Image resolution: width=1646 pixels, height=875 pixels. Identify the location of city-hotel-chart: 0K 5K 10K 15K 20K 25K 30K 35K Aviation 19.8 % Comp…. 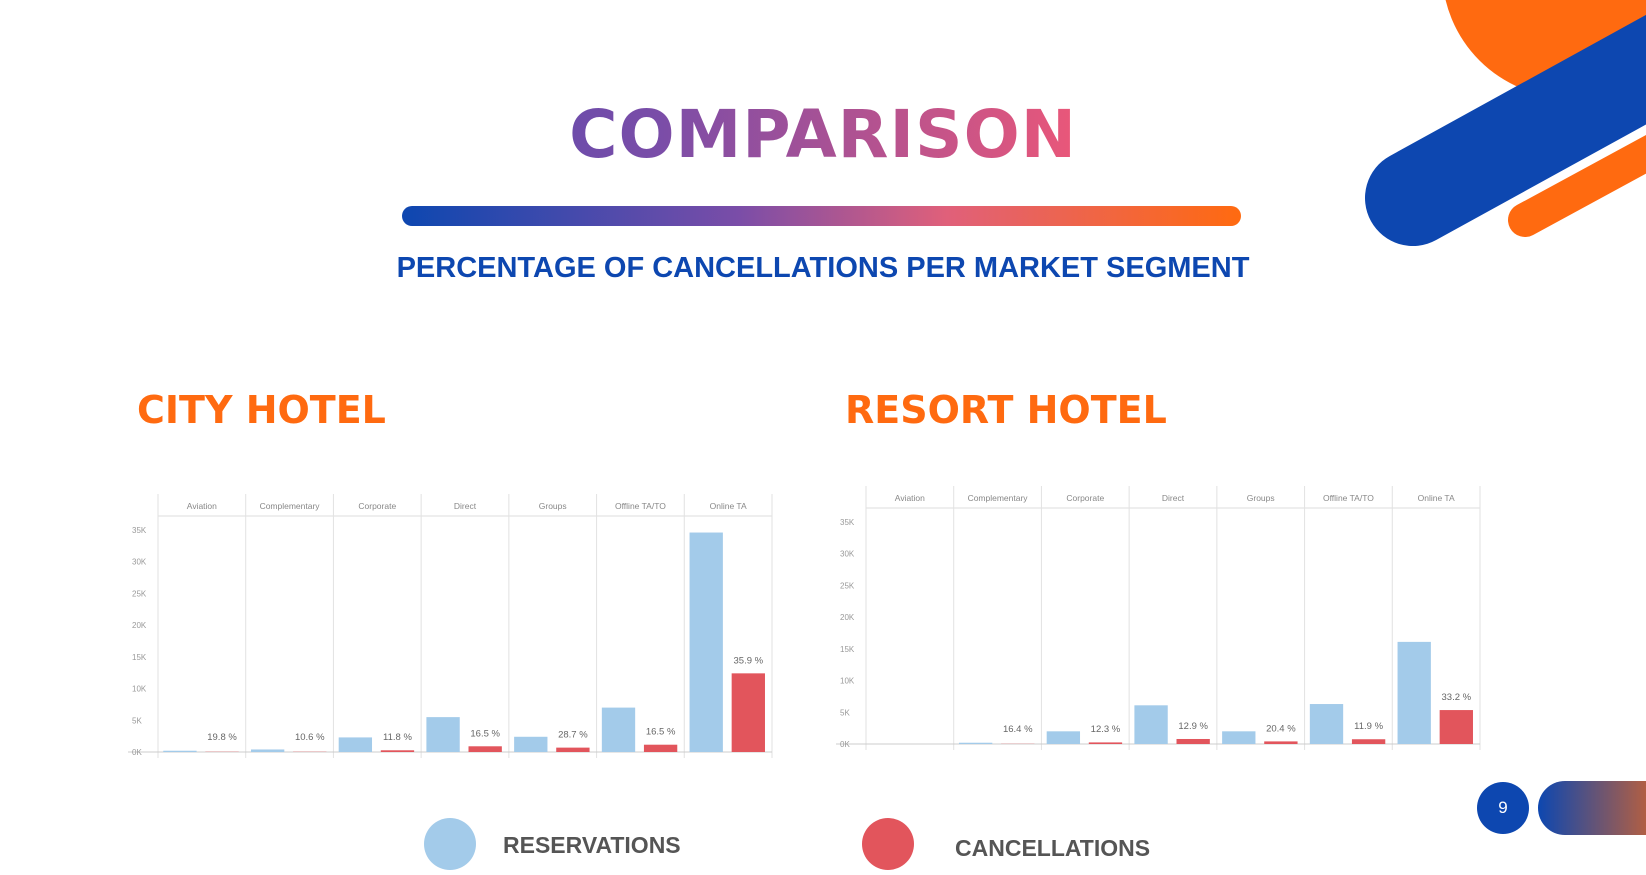
(450, 626).